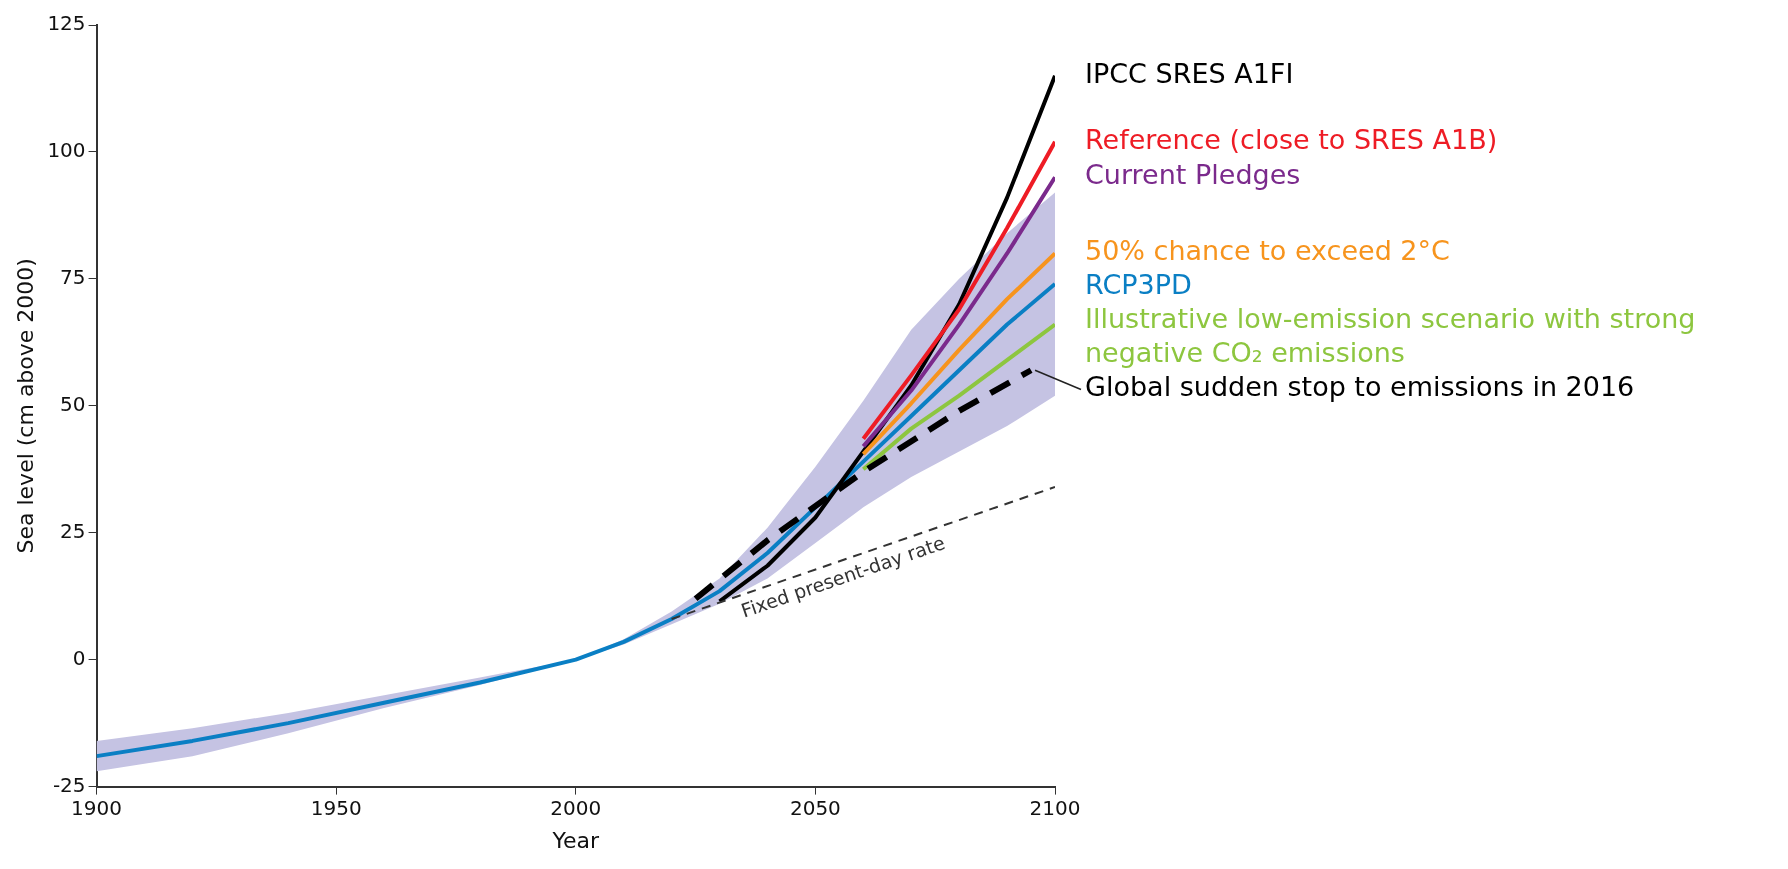  What do you see at coordinates (1360, 387) in the screenshot?
I see `series-label: Global sudden stop to emissions in 2016` at bounding box center [1360, 387].